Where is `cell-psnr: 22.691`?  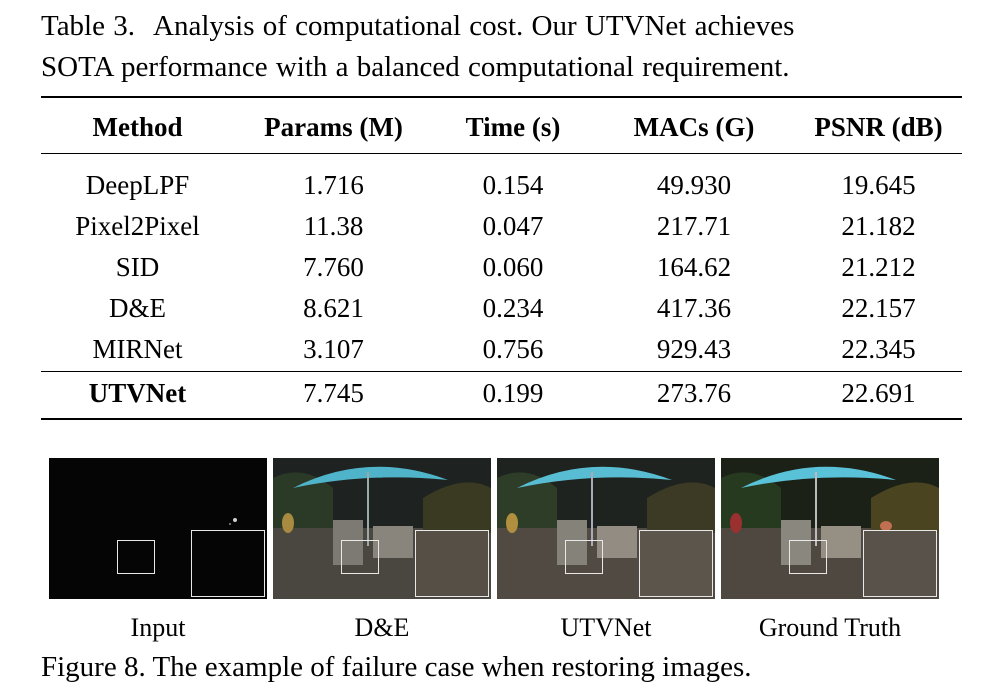 cell-psnr: 22.691 is located at coordinates (878, 393).